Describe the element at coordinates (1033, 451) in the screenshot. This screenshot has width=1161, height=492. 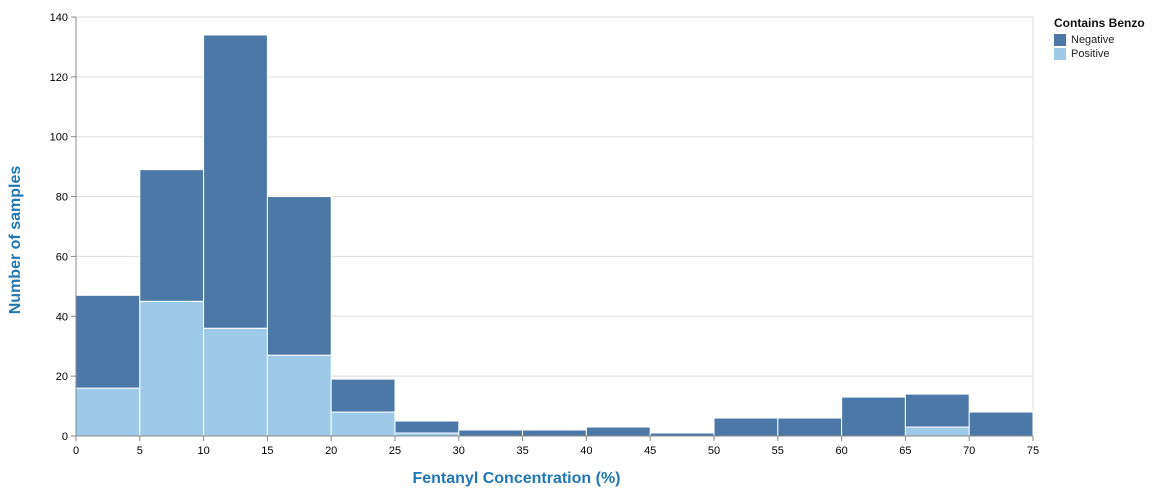
I see `x-tick-label: 75` at that location.